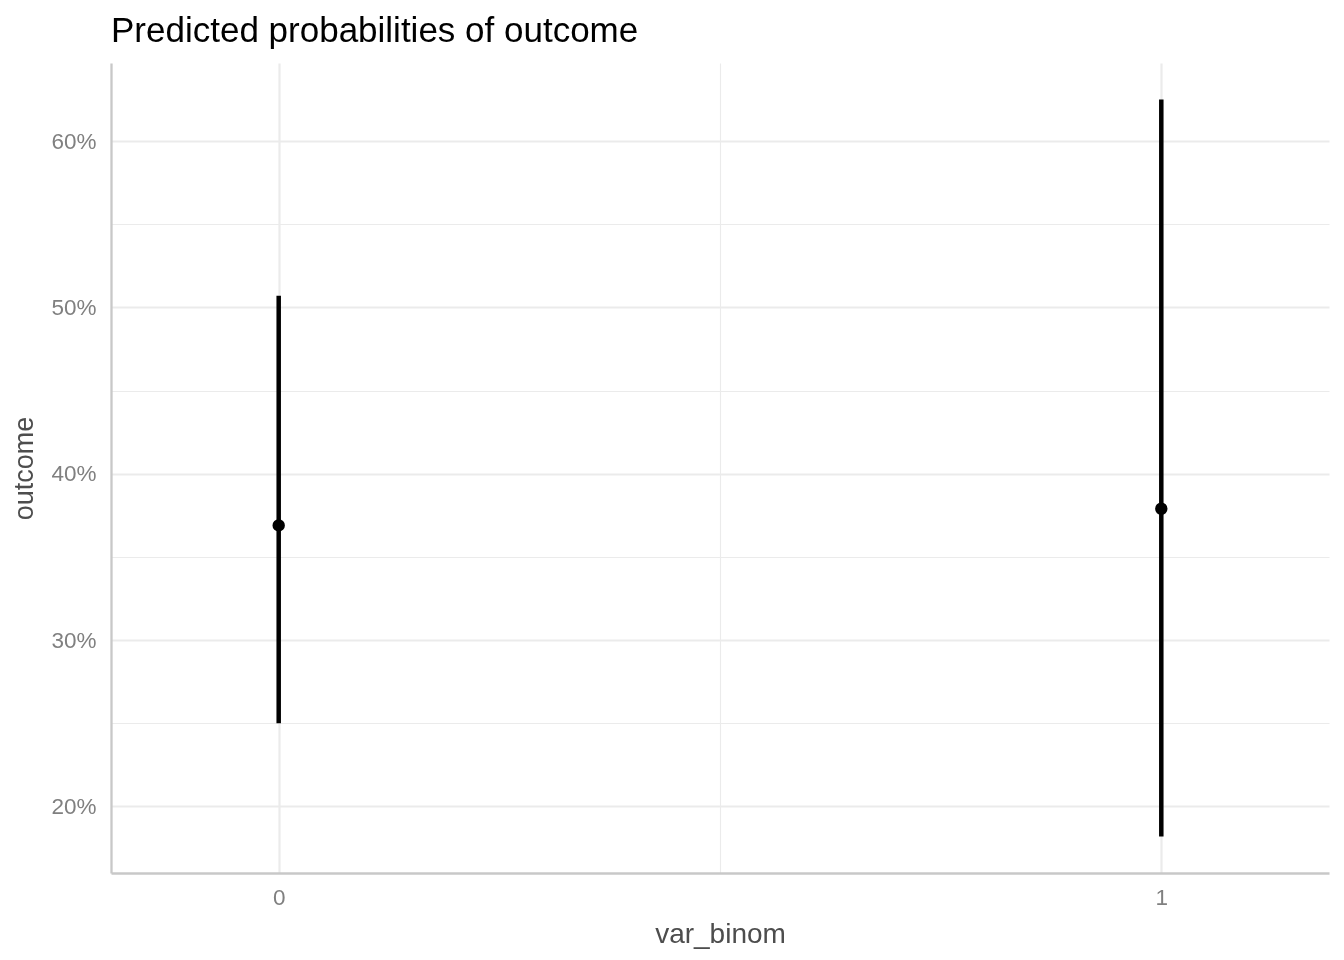 The width and height of the screenshot is (1344, 960). Describe the element at coordinates (1162, 897) in the screenshot. I see `x-tick-label: 1` at that location.